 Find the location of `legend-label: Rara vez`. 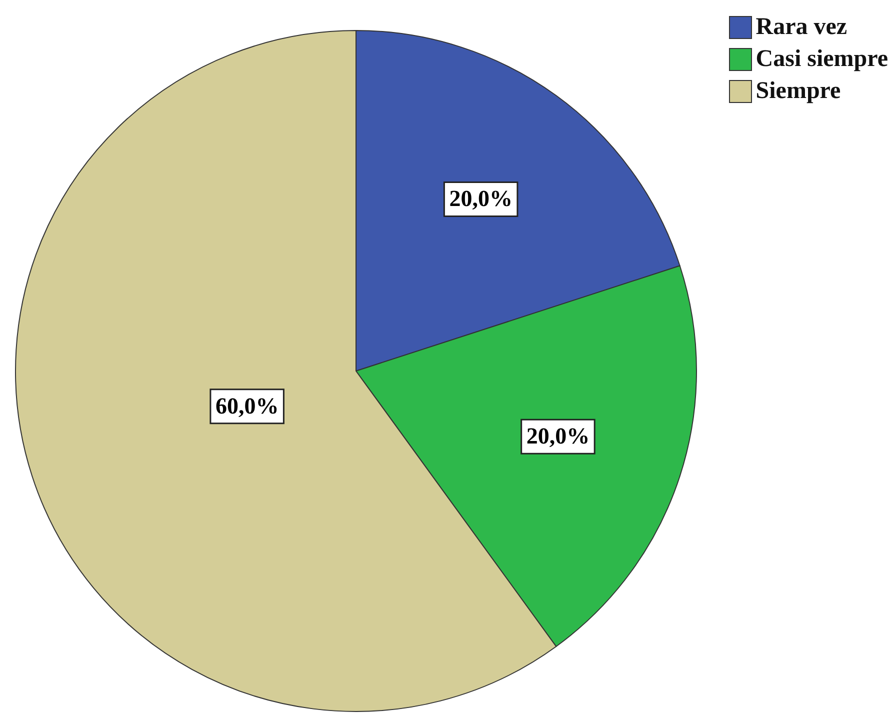

legend-label: Rara vez is located at coordinates (802, 27).